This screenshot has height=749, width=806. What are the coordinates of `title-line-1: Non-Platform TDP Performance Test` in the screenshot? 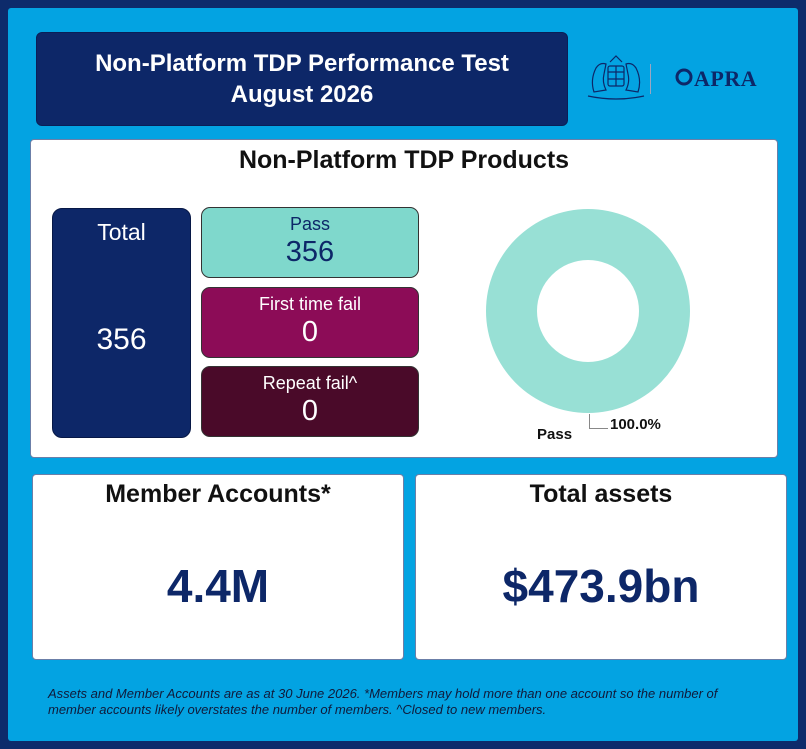 It's located at (302, 63).